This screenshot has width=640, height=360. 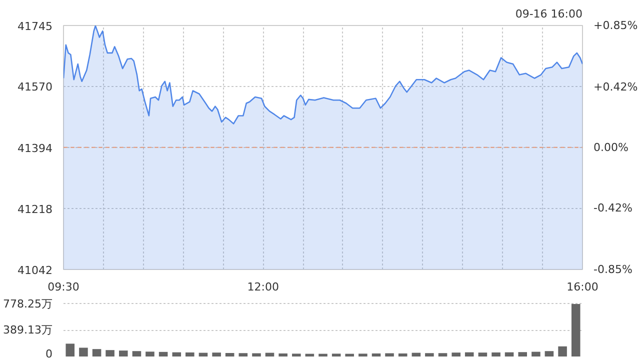 I want to click on x-tick-label: 09:30, so click(x=64, y=287).